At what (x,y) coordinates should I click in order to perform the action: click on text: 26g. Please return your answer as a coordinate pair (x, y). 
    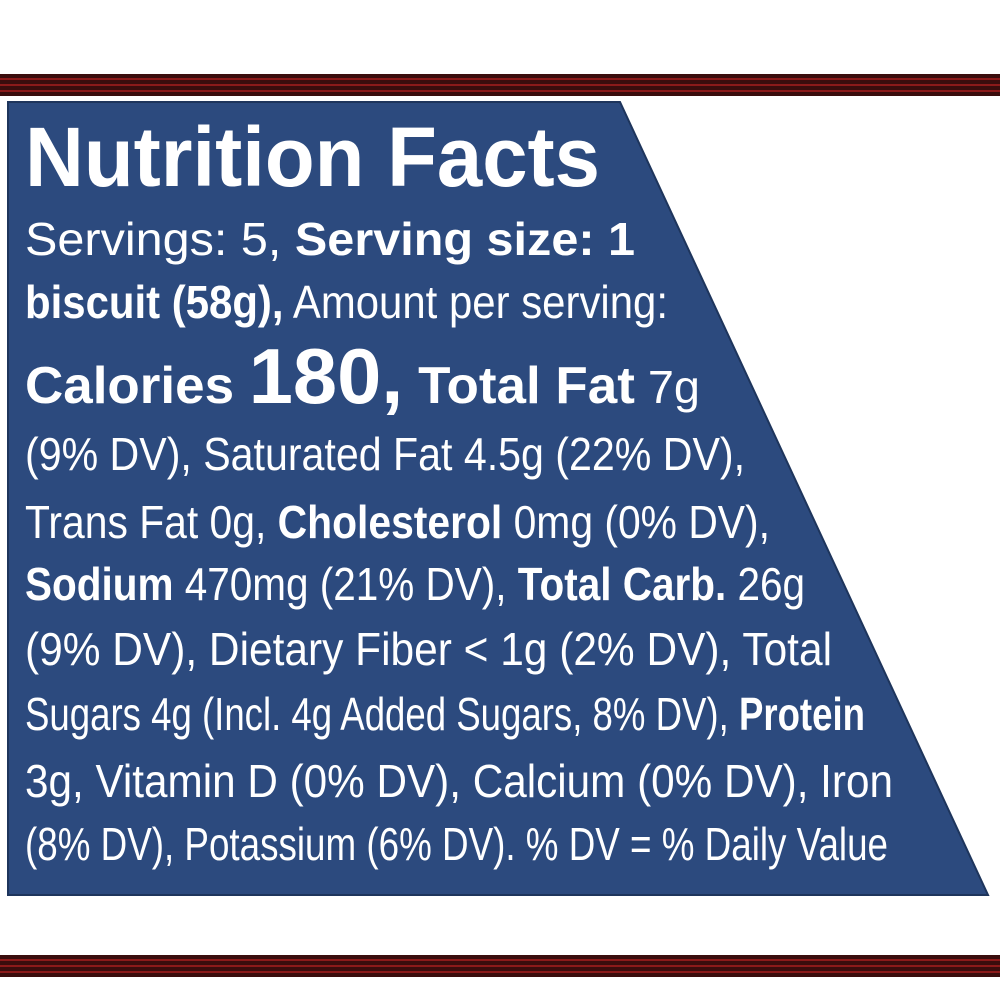
    Looking at the image, I should click on (765, 584).